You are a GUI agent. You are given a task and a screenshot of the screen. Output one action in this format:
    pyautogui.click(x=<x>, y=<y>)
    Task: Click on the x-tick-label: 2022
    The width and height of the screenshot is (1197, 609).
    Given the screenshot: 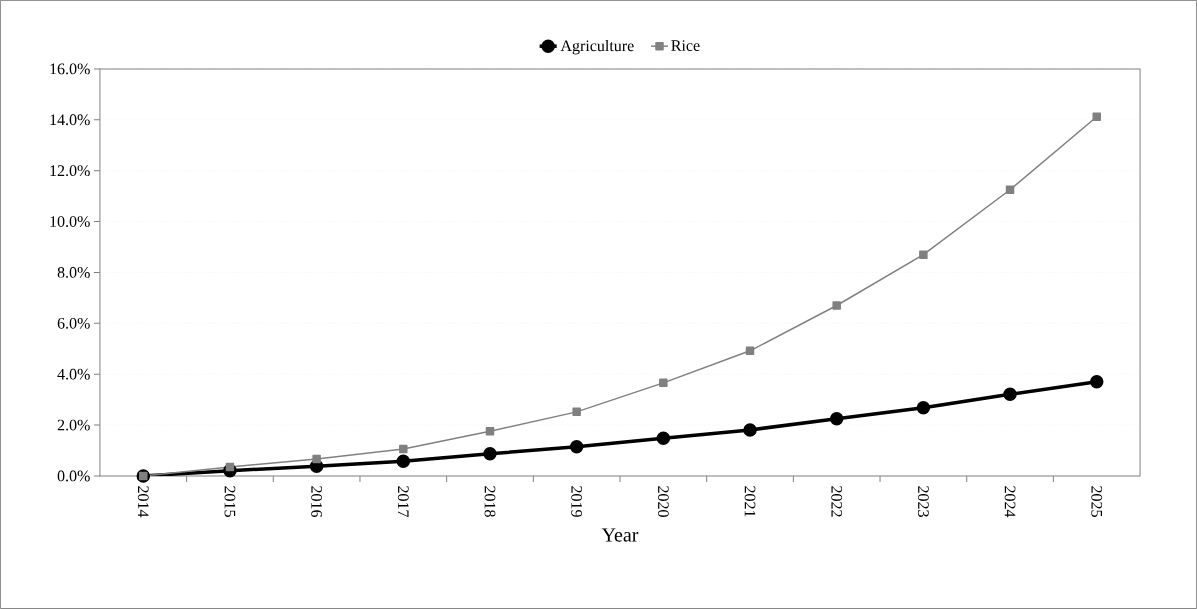 What is the action you would take?
    pyautogui.click(x=837, y=501)
    